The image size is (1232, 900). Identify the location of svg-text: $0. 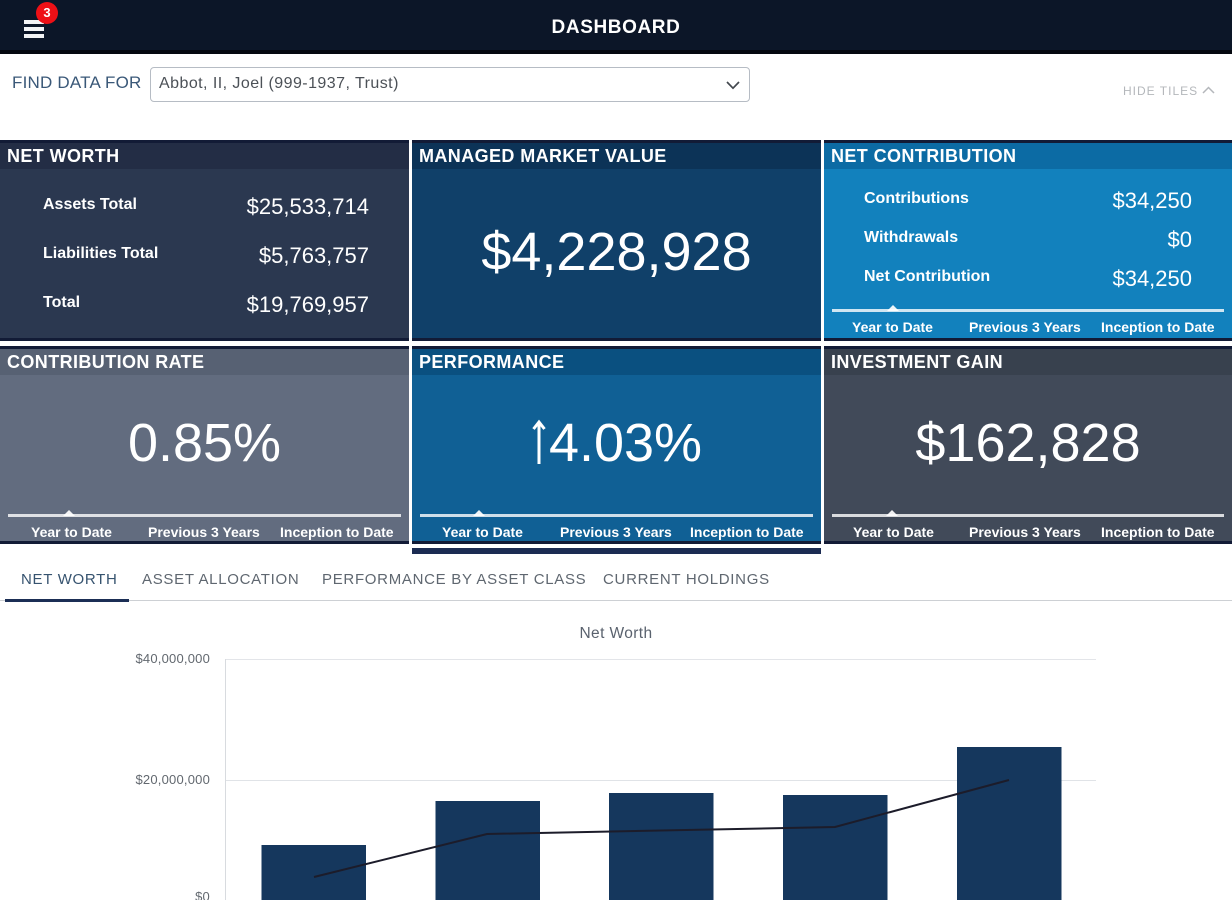
(202, 894).